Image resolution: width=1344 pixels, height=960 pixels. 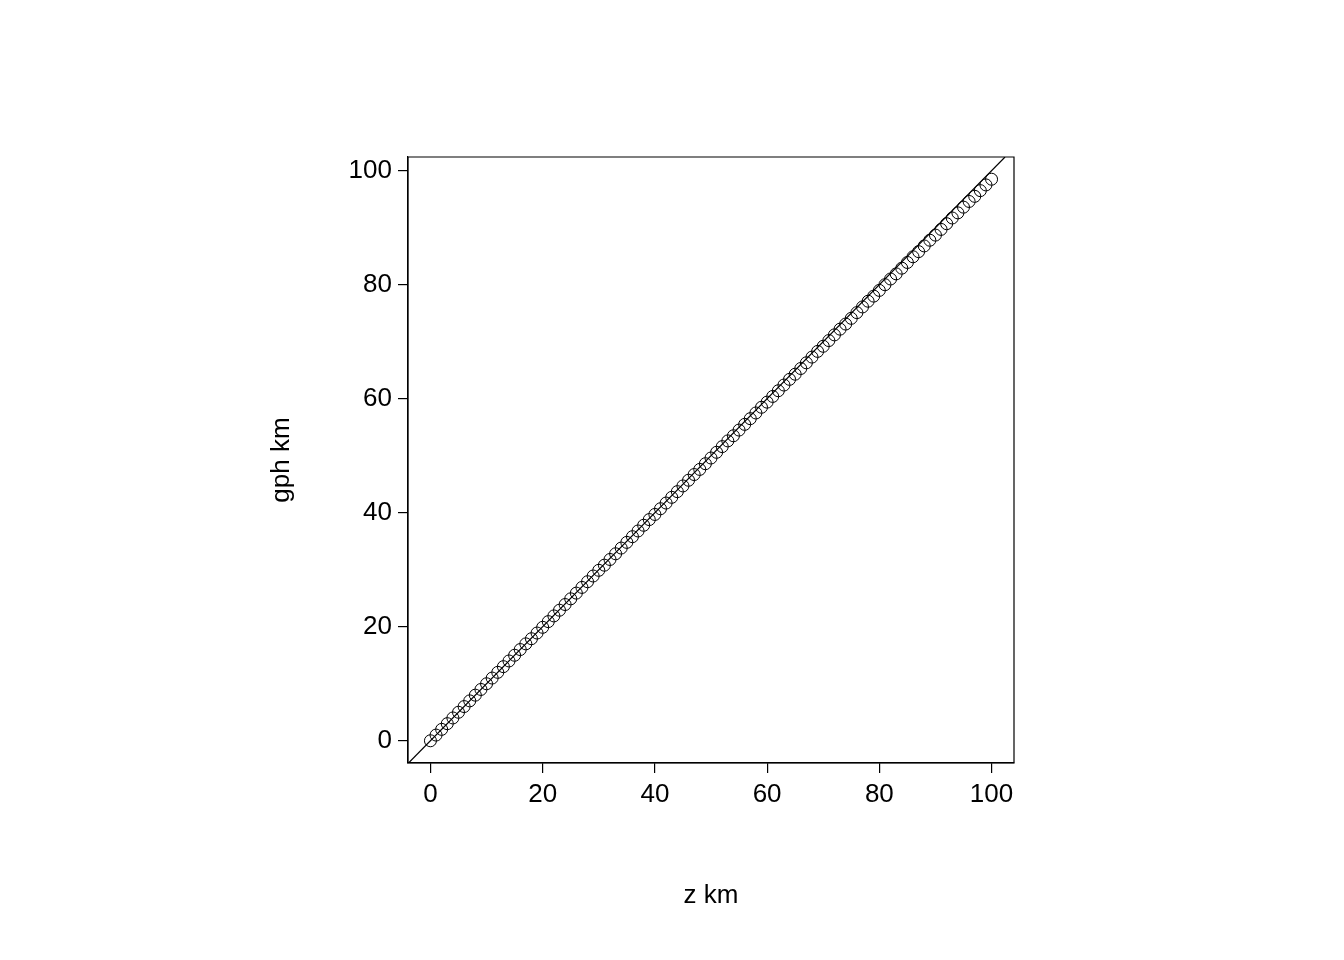 I want to click on y-tick-label: 60, so click(x=377, y=396).